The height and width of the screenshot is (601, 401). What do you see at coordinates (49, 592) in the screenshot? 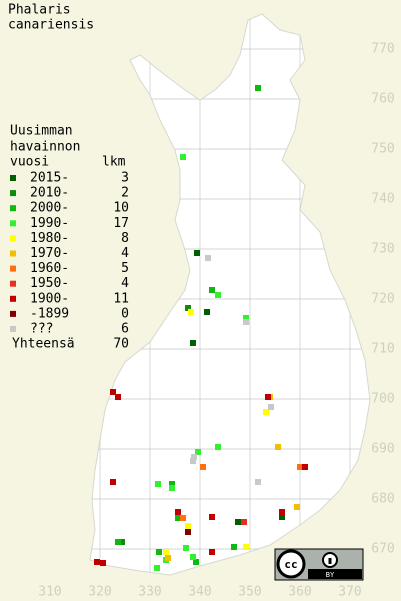
I see `x-label: 310` at bounding box center [49, 592].